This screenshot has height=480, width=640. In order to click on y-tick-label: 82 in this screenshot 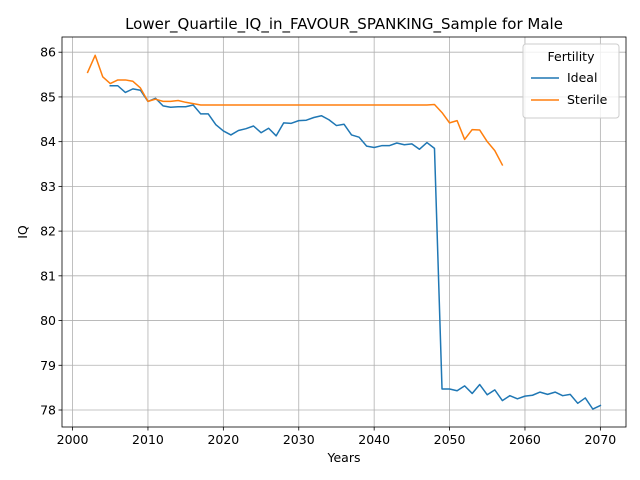, I will do `click(48, 231)`.